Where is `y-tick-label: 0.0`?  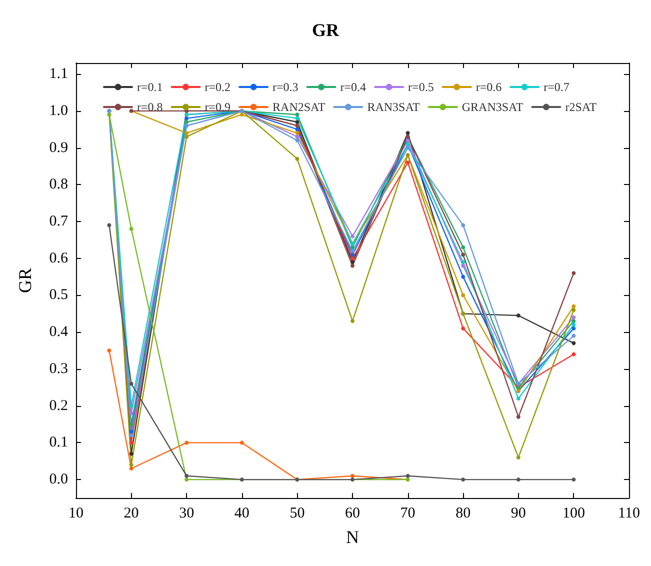 y-tick-label: 0.0 is located at coordinates (58, 480).